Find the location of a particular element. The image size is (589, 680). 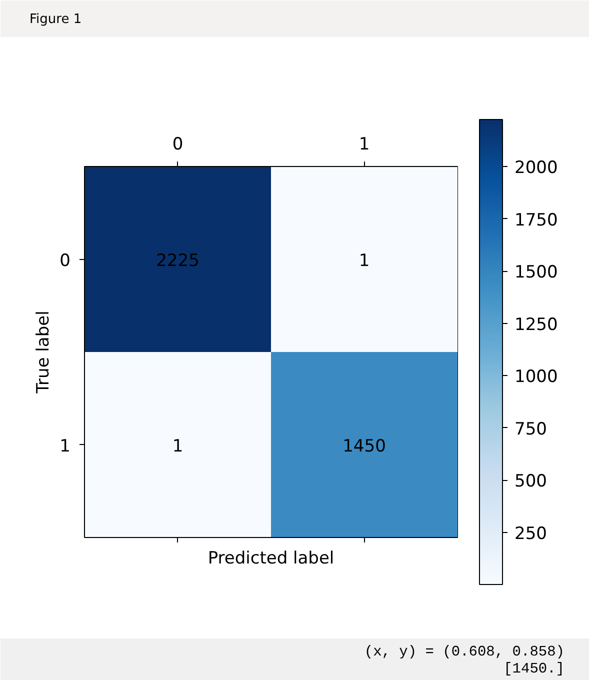

color-bar-label: 1500 is located at coordinates (536, 272).